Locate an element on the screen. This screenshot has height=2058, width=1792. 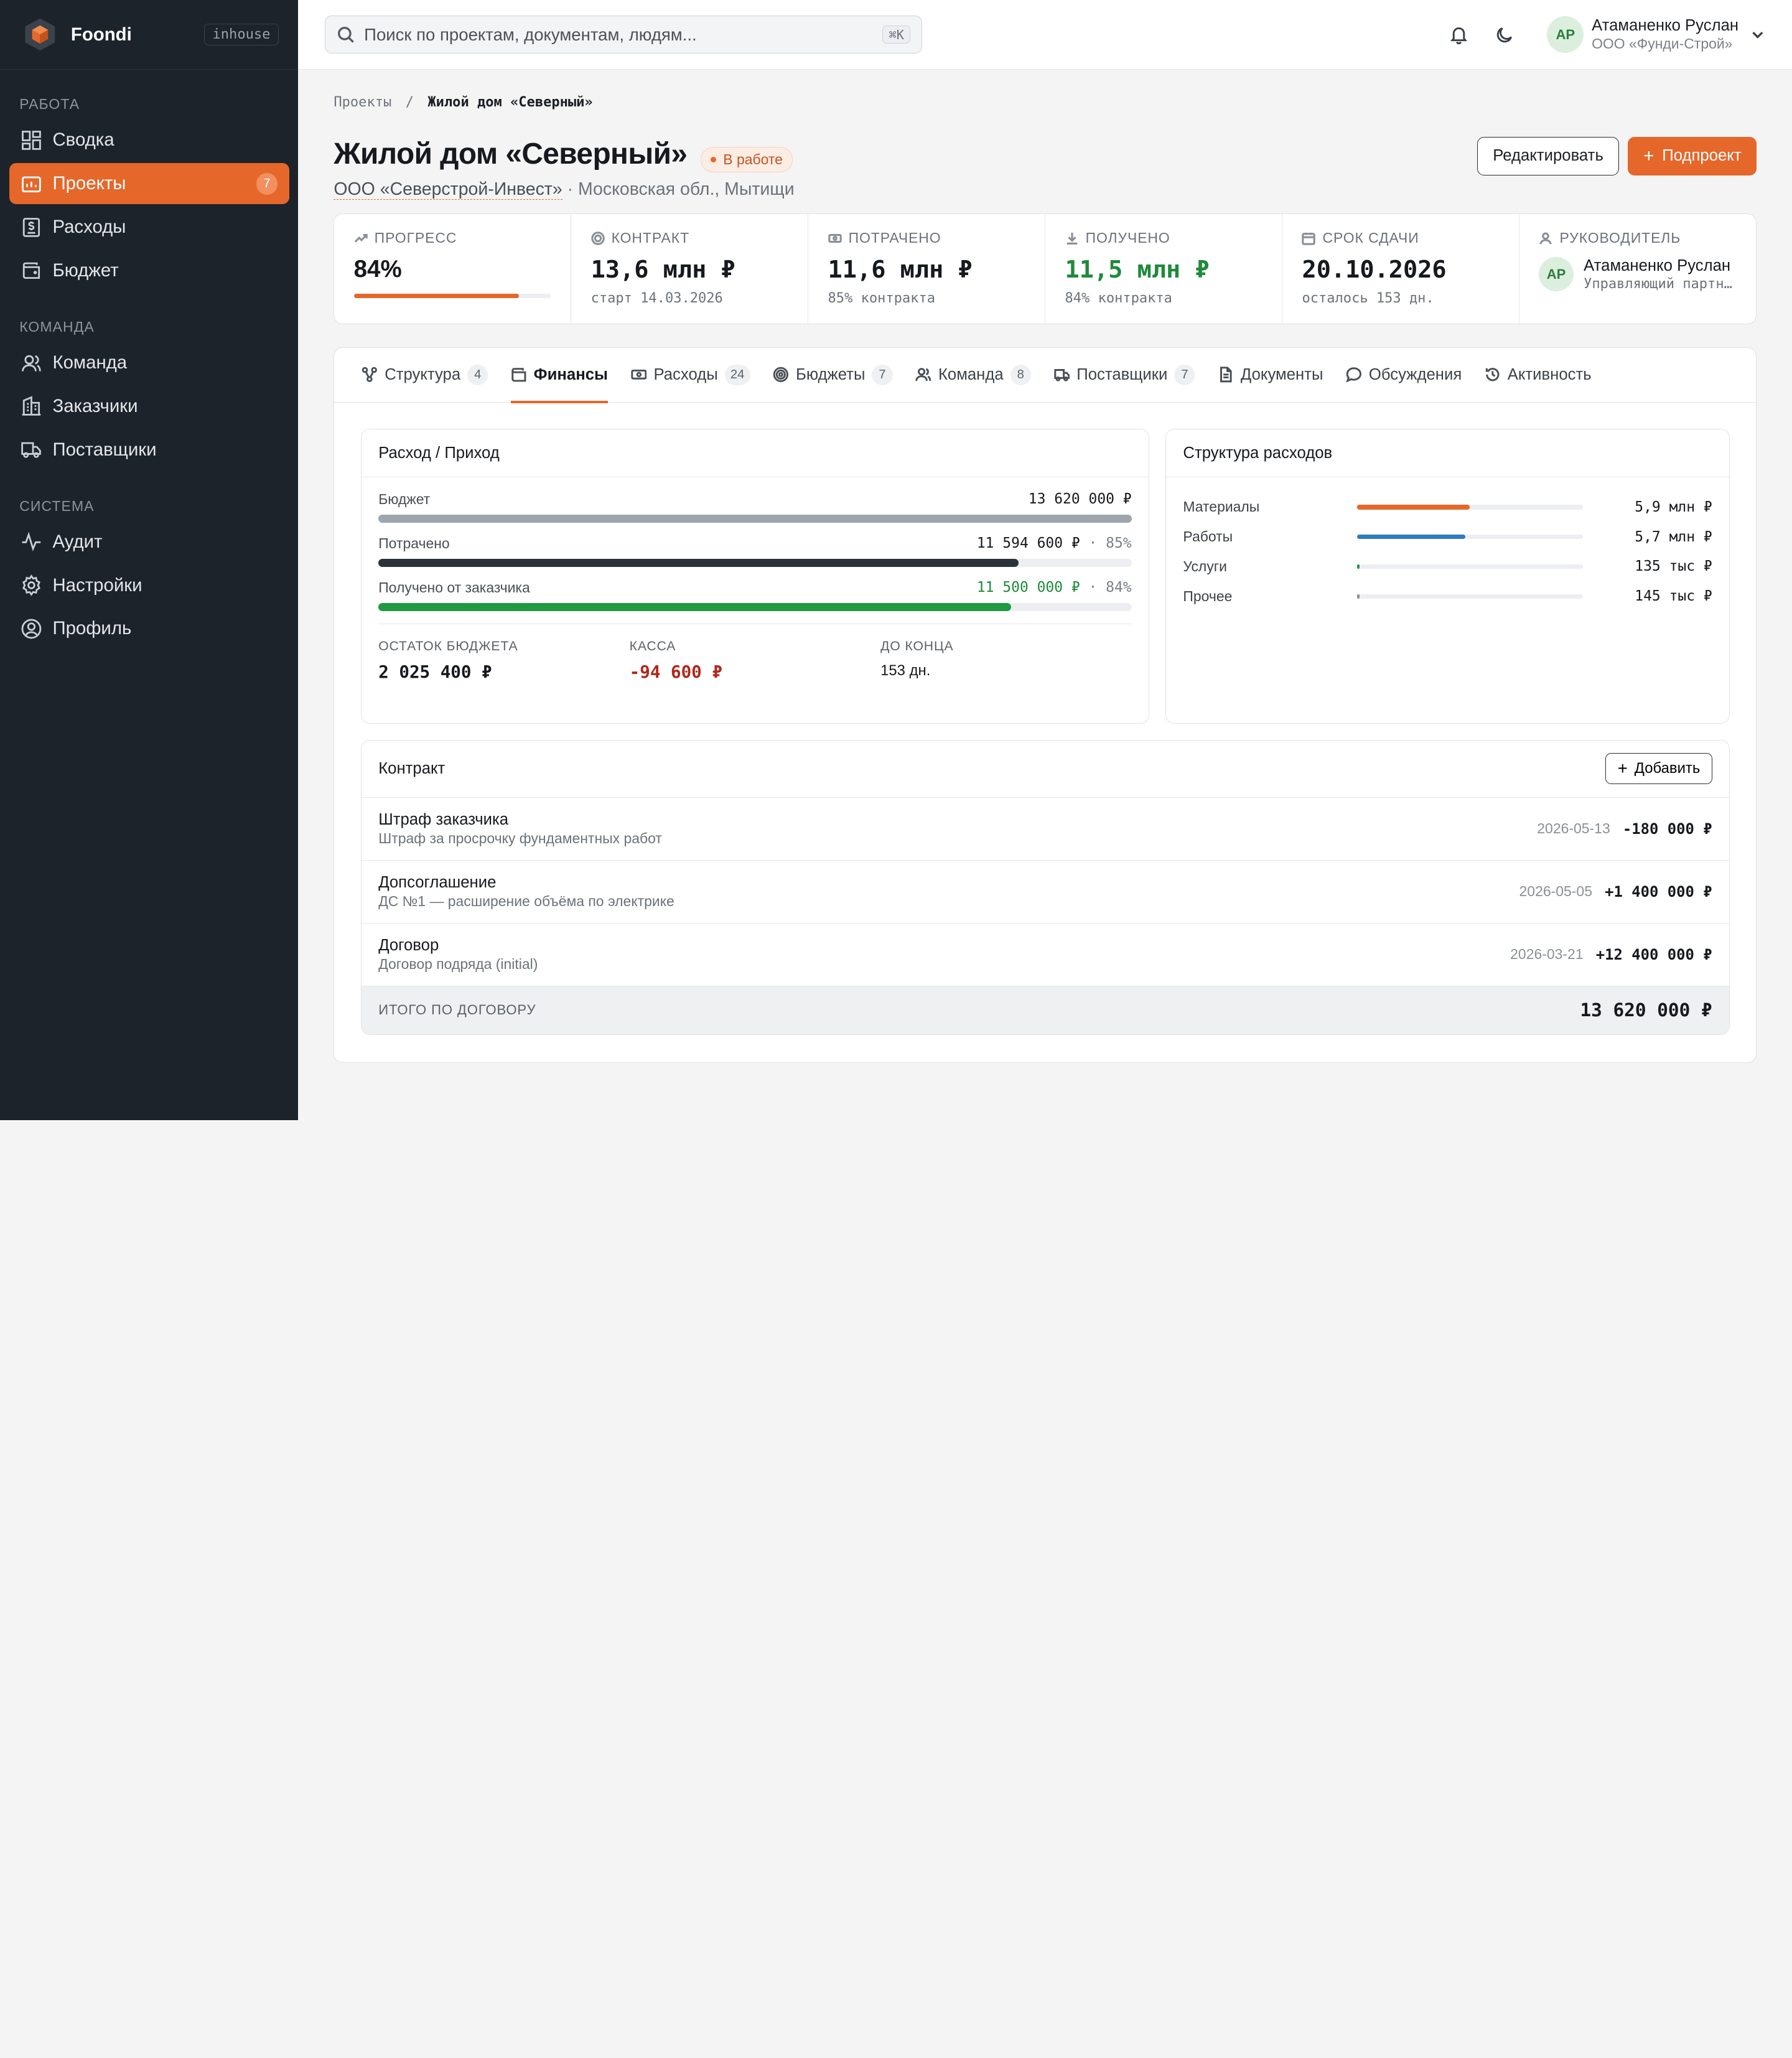
search-shortcut: ⌘K is located at coordinates (897, 34).